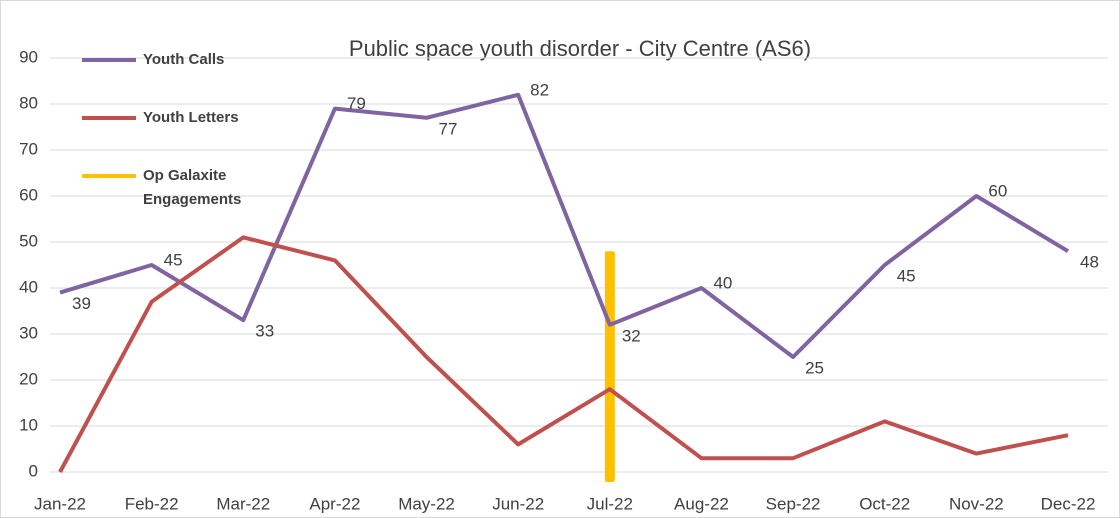  What do you see at coordinates (81, 303) in the screenshot?
I see `data-label: 39` at bounding box center [81, 303].